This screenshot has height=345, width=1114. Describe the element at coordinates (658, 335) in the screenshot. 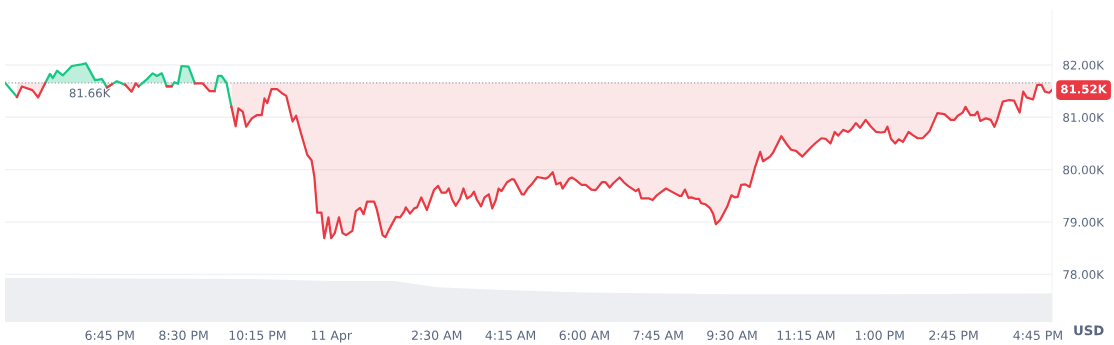

I see `x-tick-label: 7:45 AM` at that location.